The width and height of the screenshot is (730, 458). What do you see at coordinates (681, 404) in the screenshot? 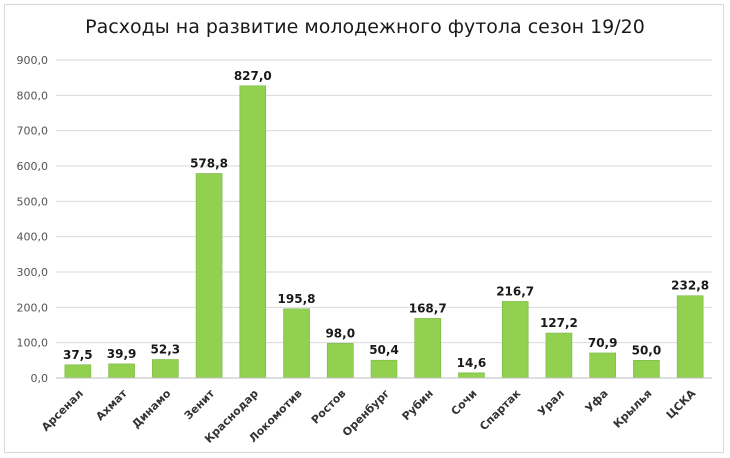
I see `x-category-label: ЦСКА` at bounding box center [681, 404].